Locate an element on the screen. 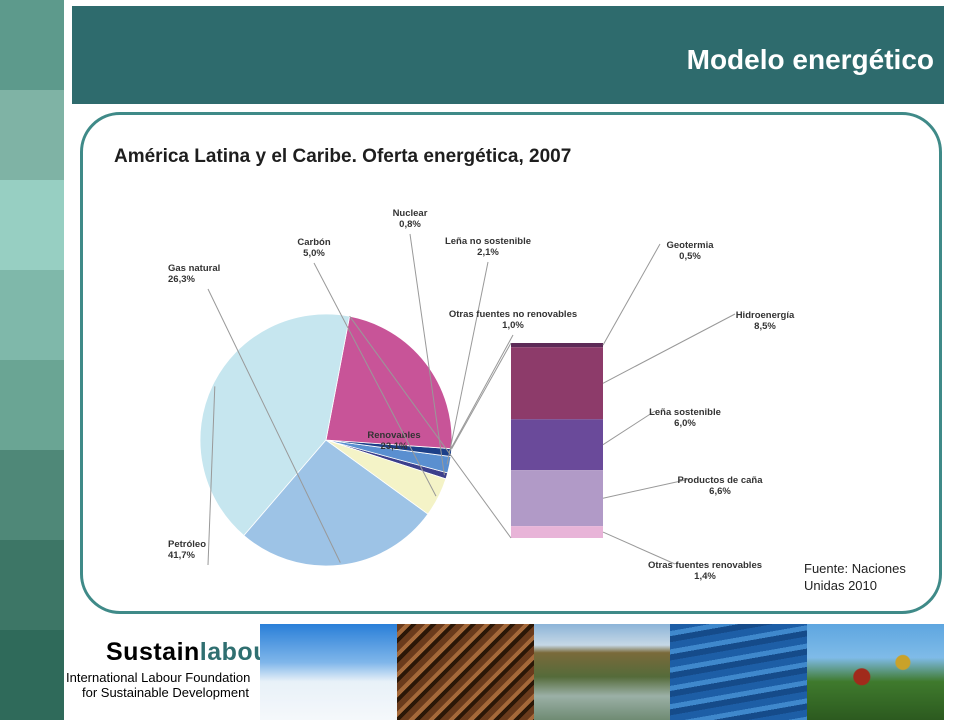 Image resolution: width=960 pixels, height=720 pixels. pie-slice-gas-natural is located at coordinates (336, 503).